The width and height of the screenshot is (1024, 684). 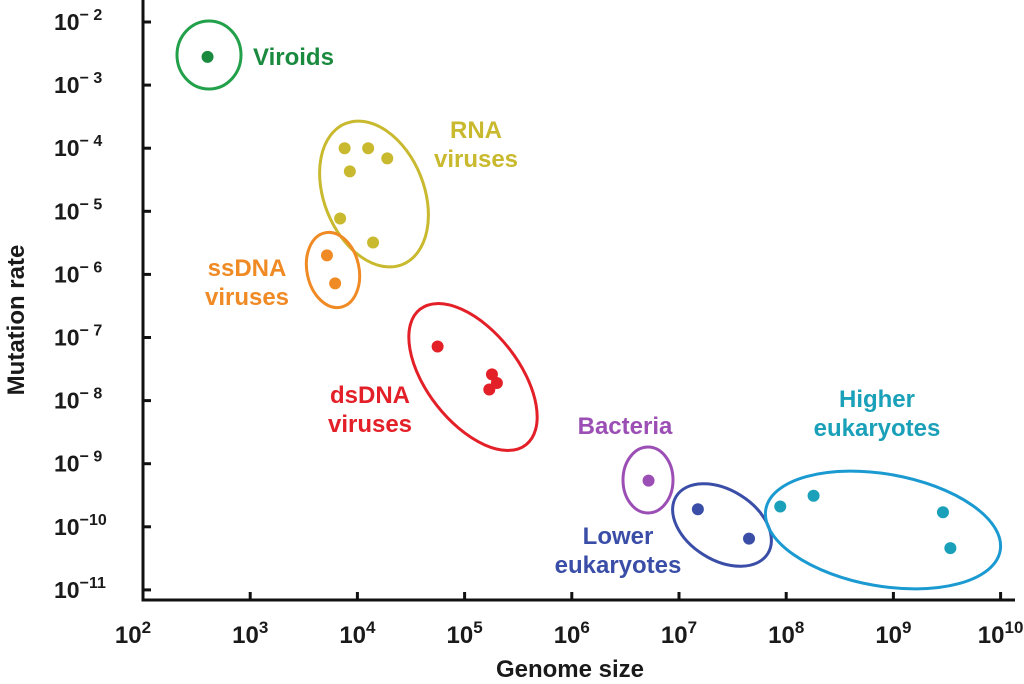 What do you see at coordinates (250, 633) in the screenshot?
I see `x-tick-label: 10³` at bounding box center [250, 633].